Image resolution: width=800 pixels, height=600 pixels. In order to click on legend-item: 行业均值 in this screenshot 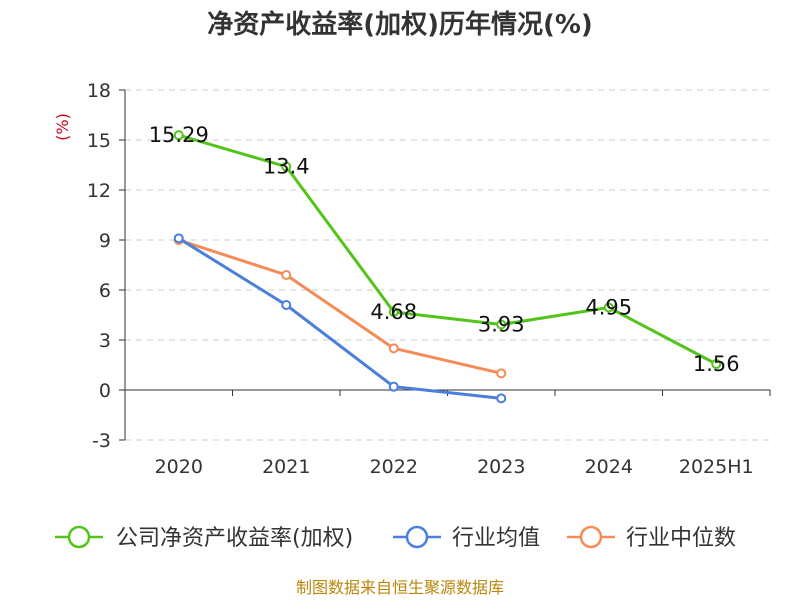, I will do `click(466, 538)`.